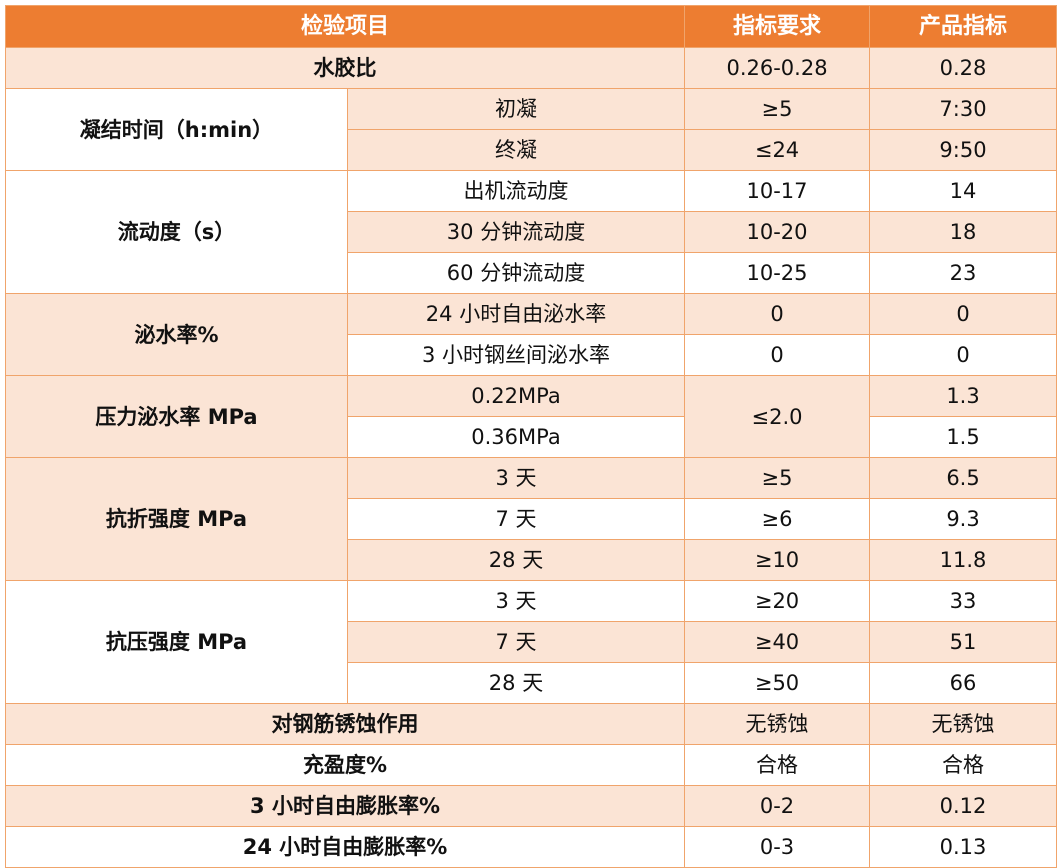  I want to click on sub-label: 30 分钟流动度, so click(516, 232).